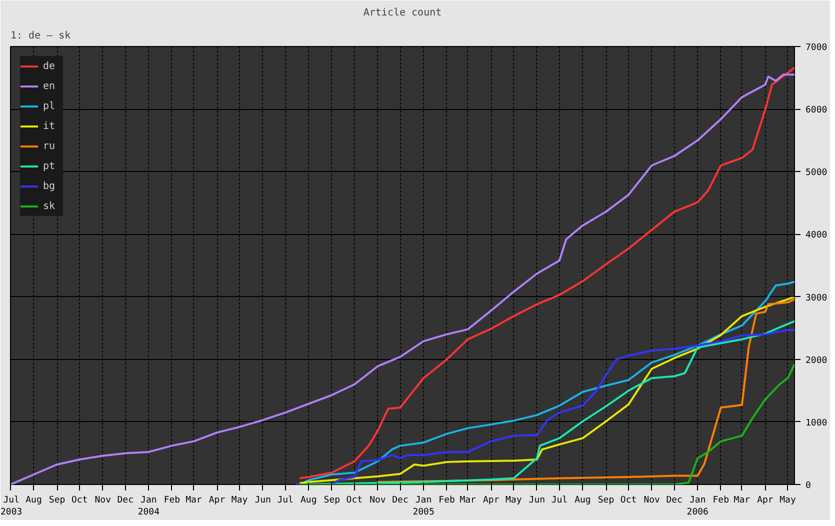  I want to click on y-tick-label: 4000, so click(817, 235).